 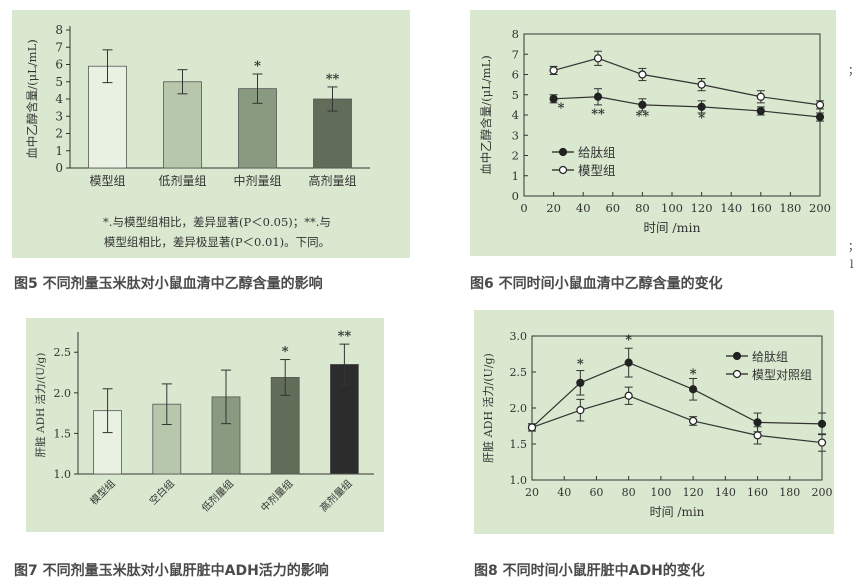 I want to click on x-tick-label: 100, so click(x=660, y=492).